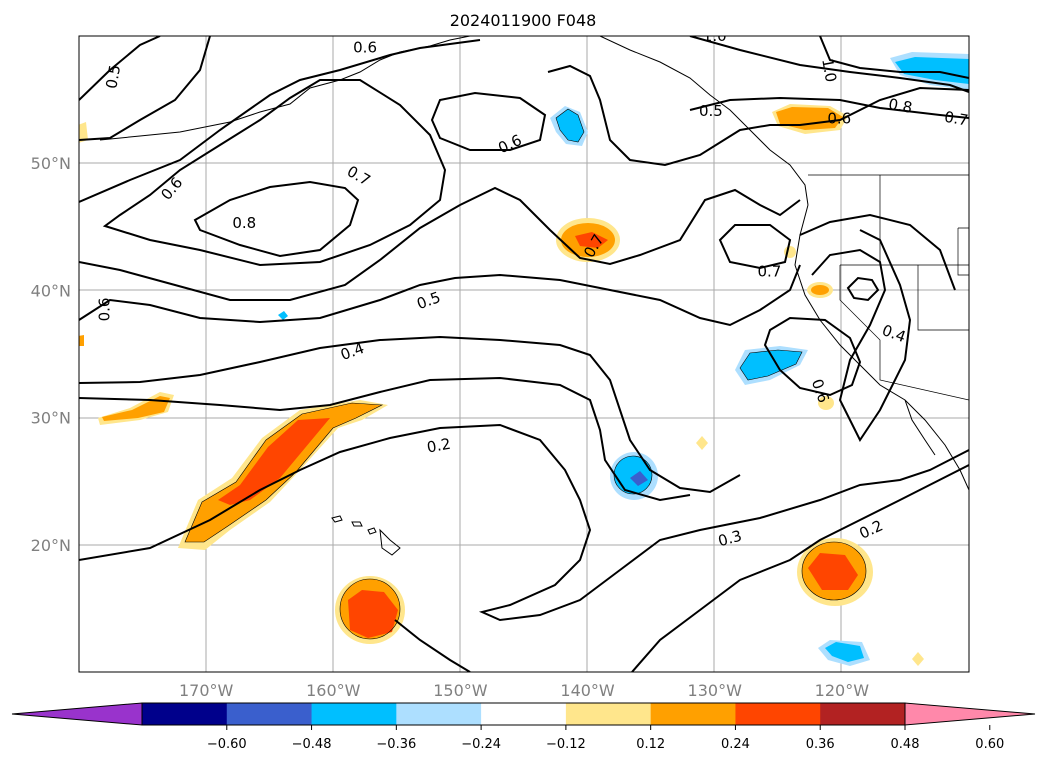 This screenshot has width=1047, height=765. Describe the element at coordinates (385, 439) in the screenshot. I see `contour-0.3-west` at that location.